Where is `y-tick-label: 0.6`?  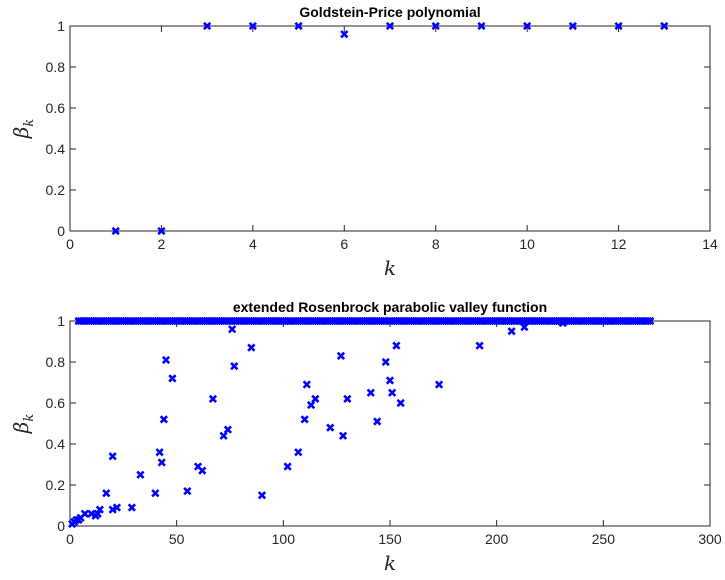
y-tick-label: 0.6 is located at coordinates (56, 403).